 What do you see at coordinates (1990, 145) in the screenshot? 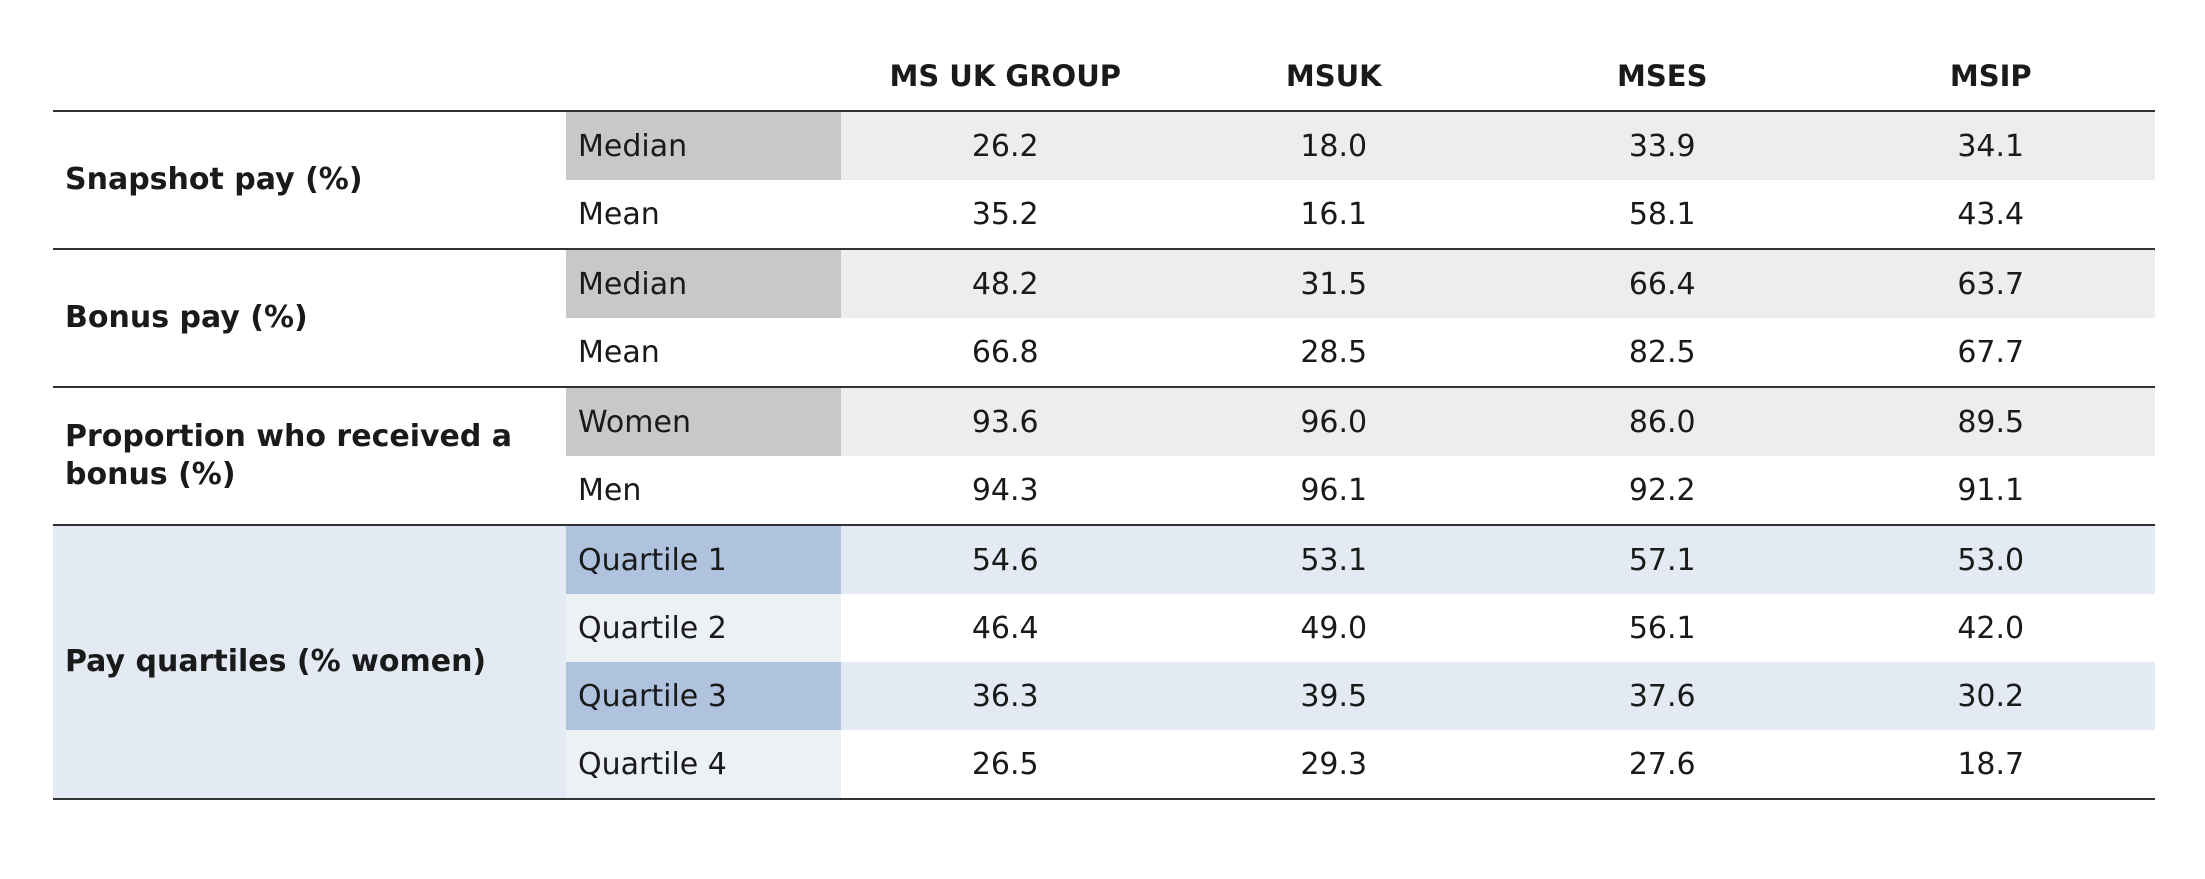
I see `cell-value: 34.1` at bounding box center [1990, 145].